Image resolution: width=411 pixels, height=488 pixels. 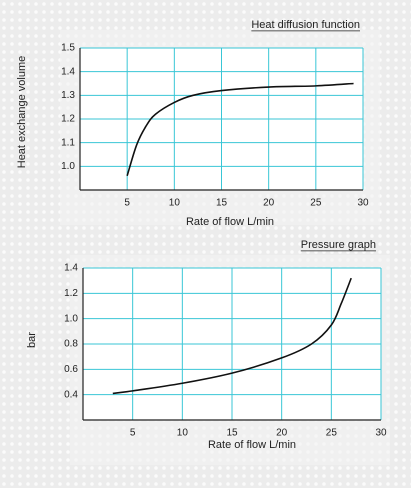 I want to click on y-tick-label: 1.3, so click(x=68, y=95).